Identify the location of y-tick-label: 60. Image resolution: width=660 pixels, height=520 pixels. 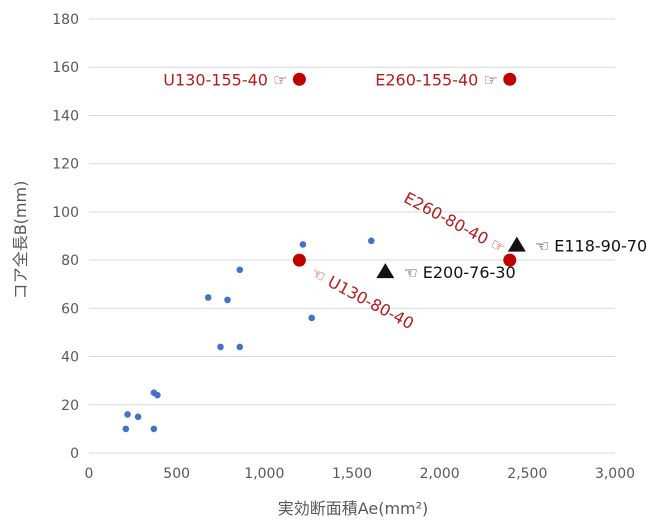
(70, 309).